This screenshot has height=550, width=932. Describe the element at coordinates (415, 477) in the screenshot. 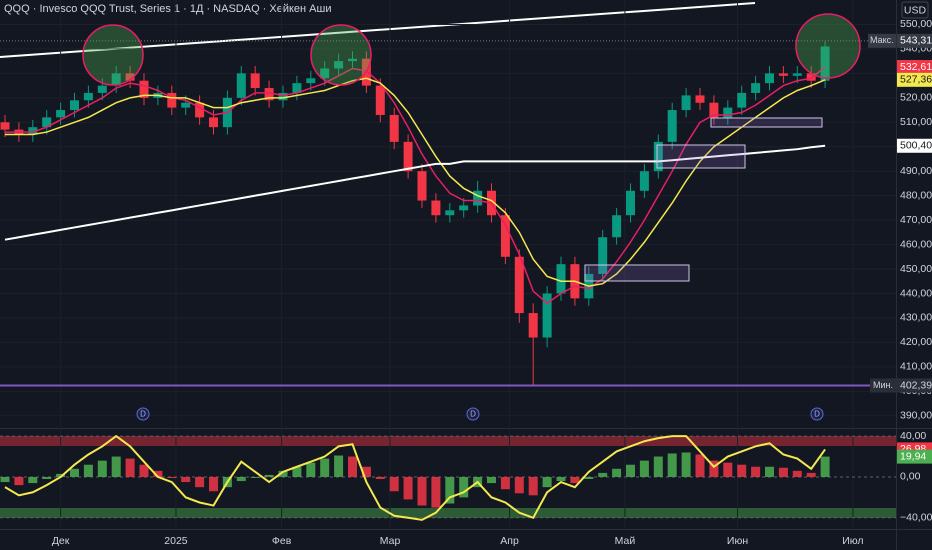

I see `oscillator-line` at that location.